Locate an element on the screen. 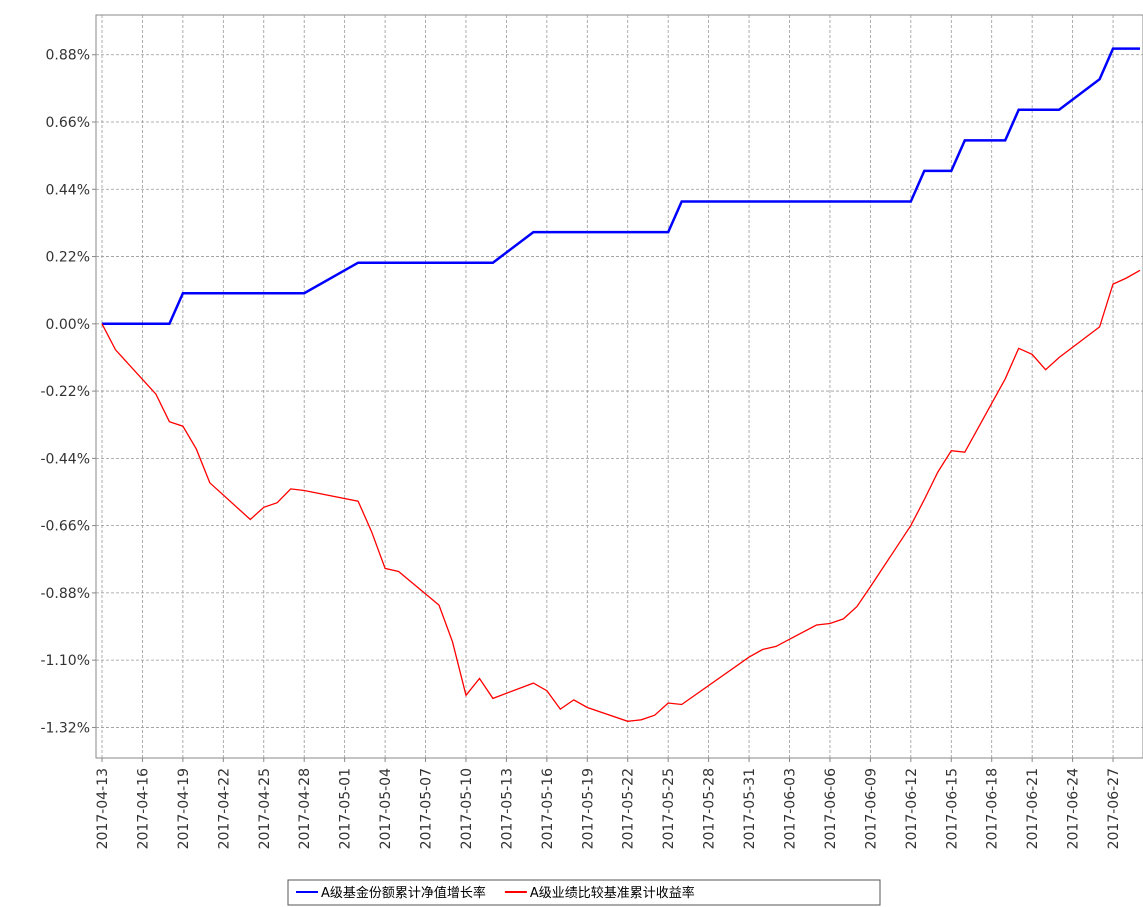 This screenshot has height=907, width=1143. x-tick-label: 2017-06-09 is located at coordinates (871, 808).